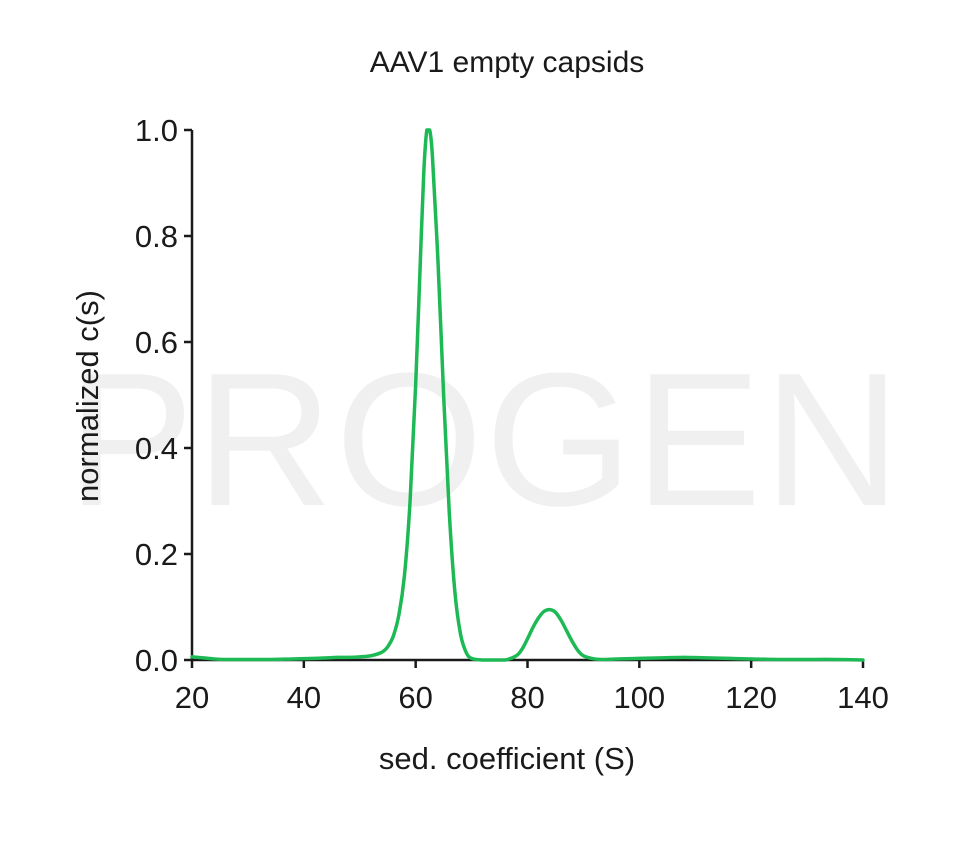  I want to click on x-axis-ticks: 20 40 60 80 100 120 140, so click(532, 687).